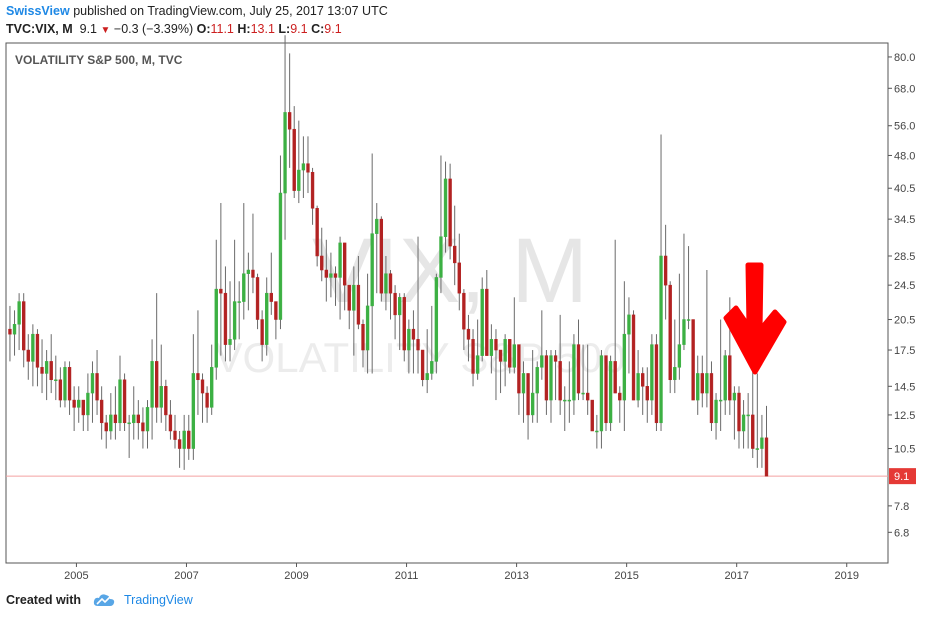 The height and width of the screenshot is (619, 928). I want to click on x-tick-label: 2005, so click(76, 576).